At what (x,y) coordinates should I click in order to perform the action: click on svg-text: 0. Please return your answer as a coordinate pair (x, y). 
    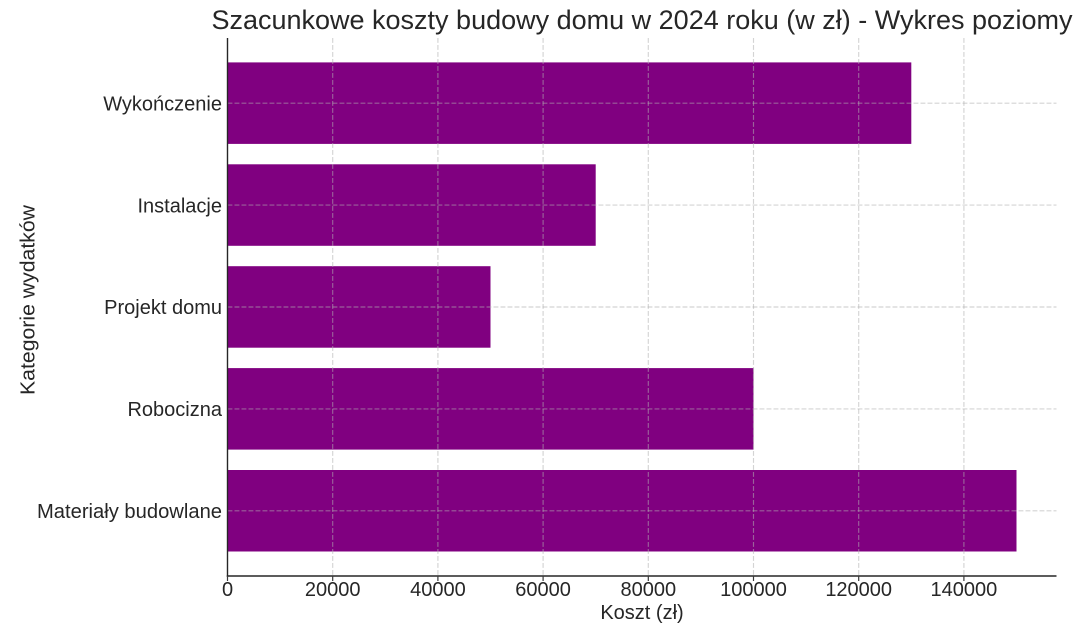
    Looking at the image, I should click on (227, 590).